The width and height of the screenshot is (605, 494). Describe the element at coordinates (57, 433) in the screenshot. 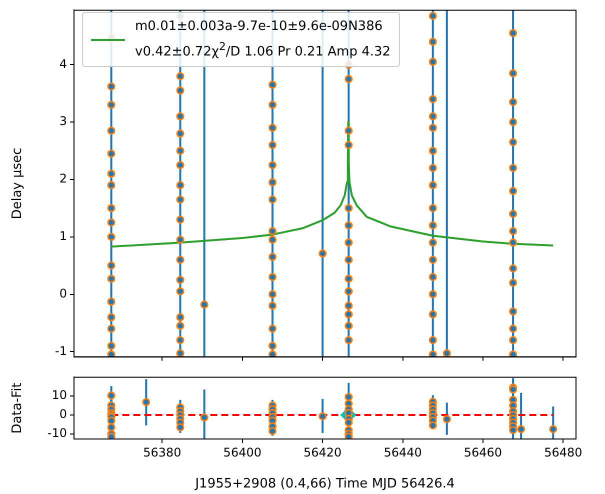

I see `y-tick-label: -10` at that location.